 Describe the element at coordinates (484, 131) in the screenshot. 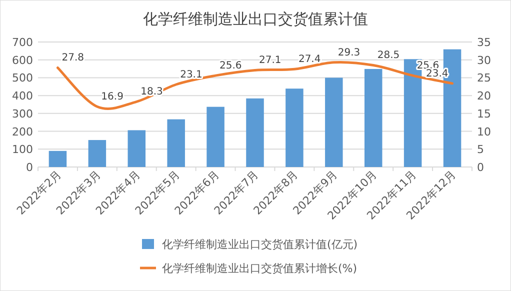

I see `y2-tick-label: 10` at that location.